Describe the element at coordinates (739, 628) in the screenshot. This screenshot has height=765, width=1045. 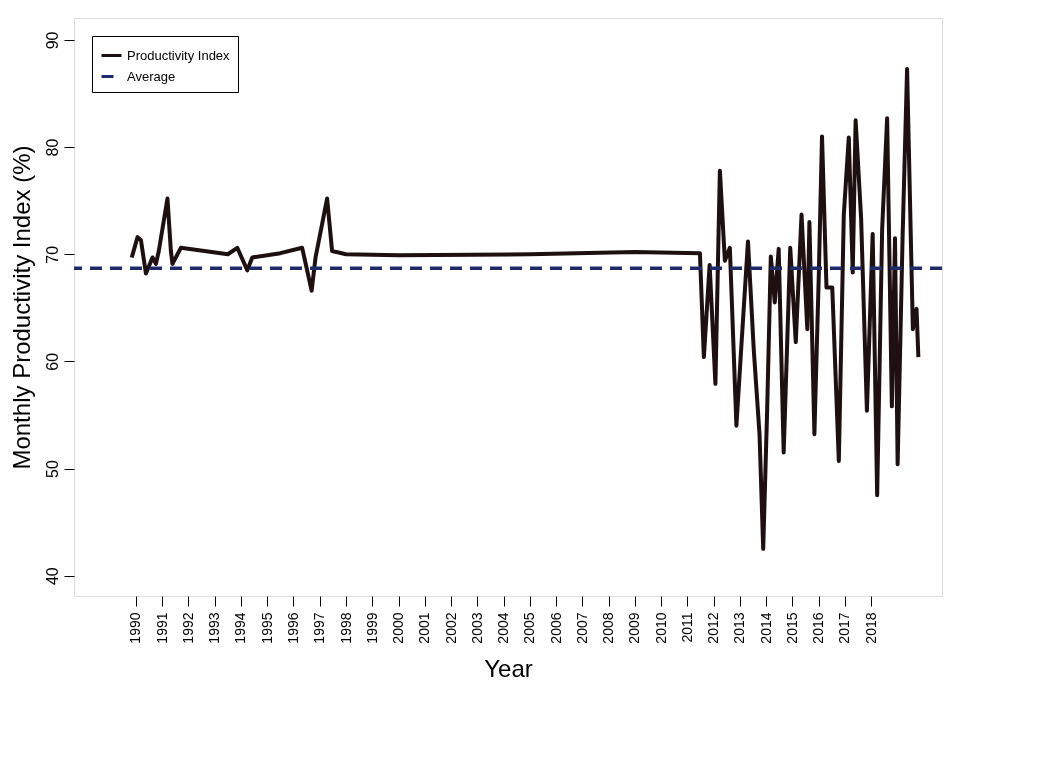
I see `x-tick-label: 2013` at that location.